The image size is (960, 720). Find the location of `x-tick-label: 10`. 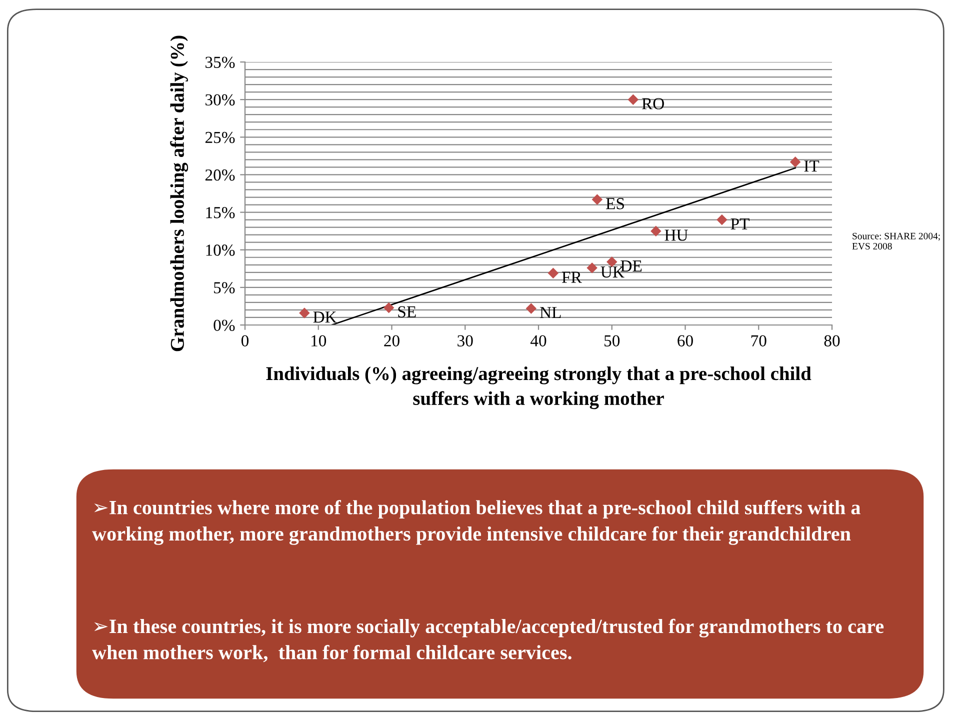

x-tick-label: 10 is located at coordinates (319, 340).